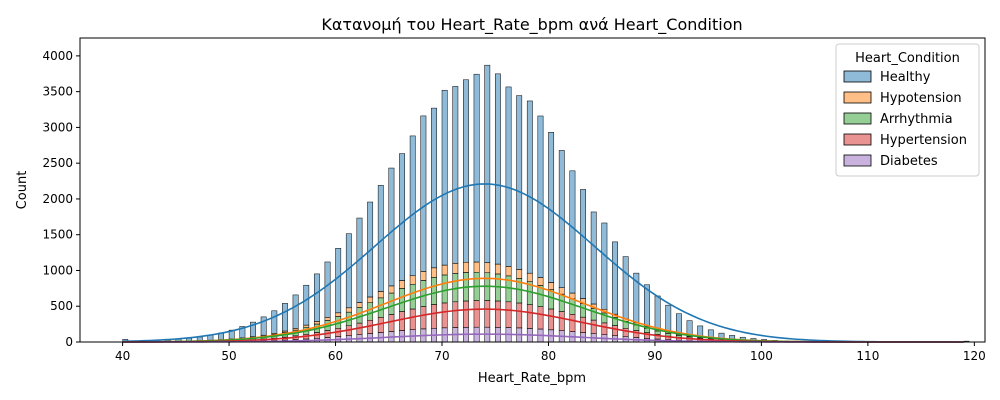  I want to click on series-arrhythmia, so click(460, 307).